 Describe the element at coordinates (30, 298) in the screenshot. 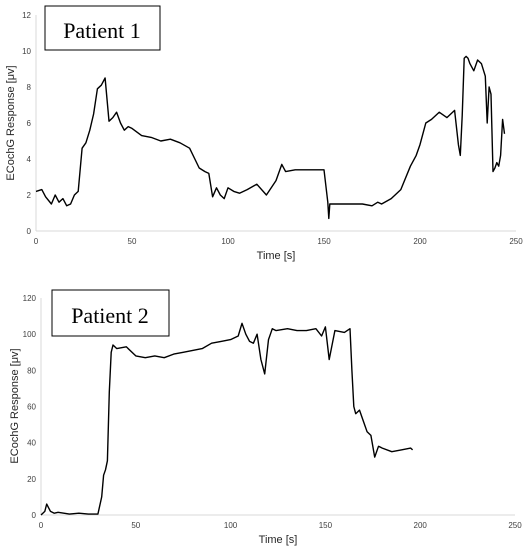

I see `y-tick-label: 120` at that location.